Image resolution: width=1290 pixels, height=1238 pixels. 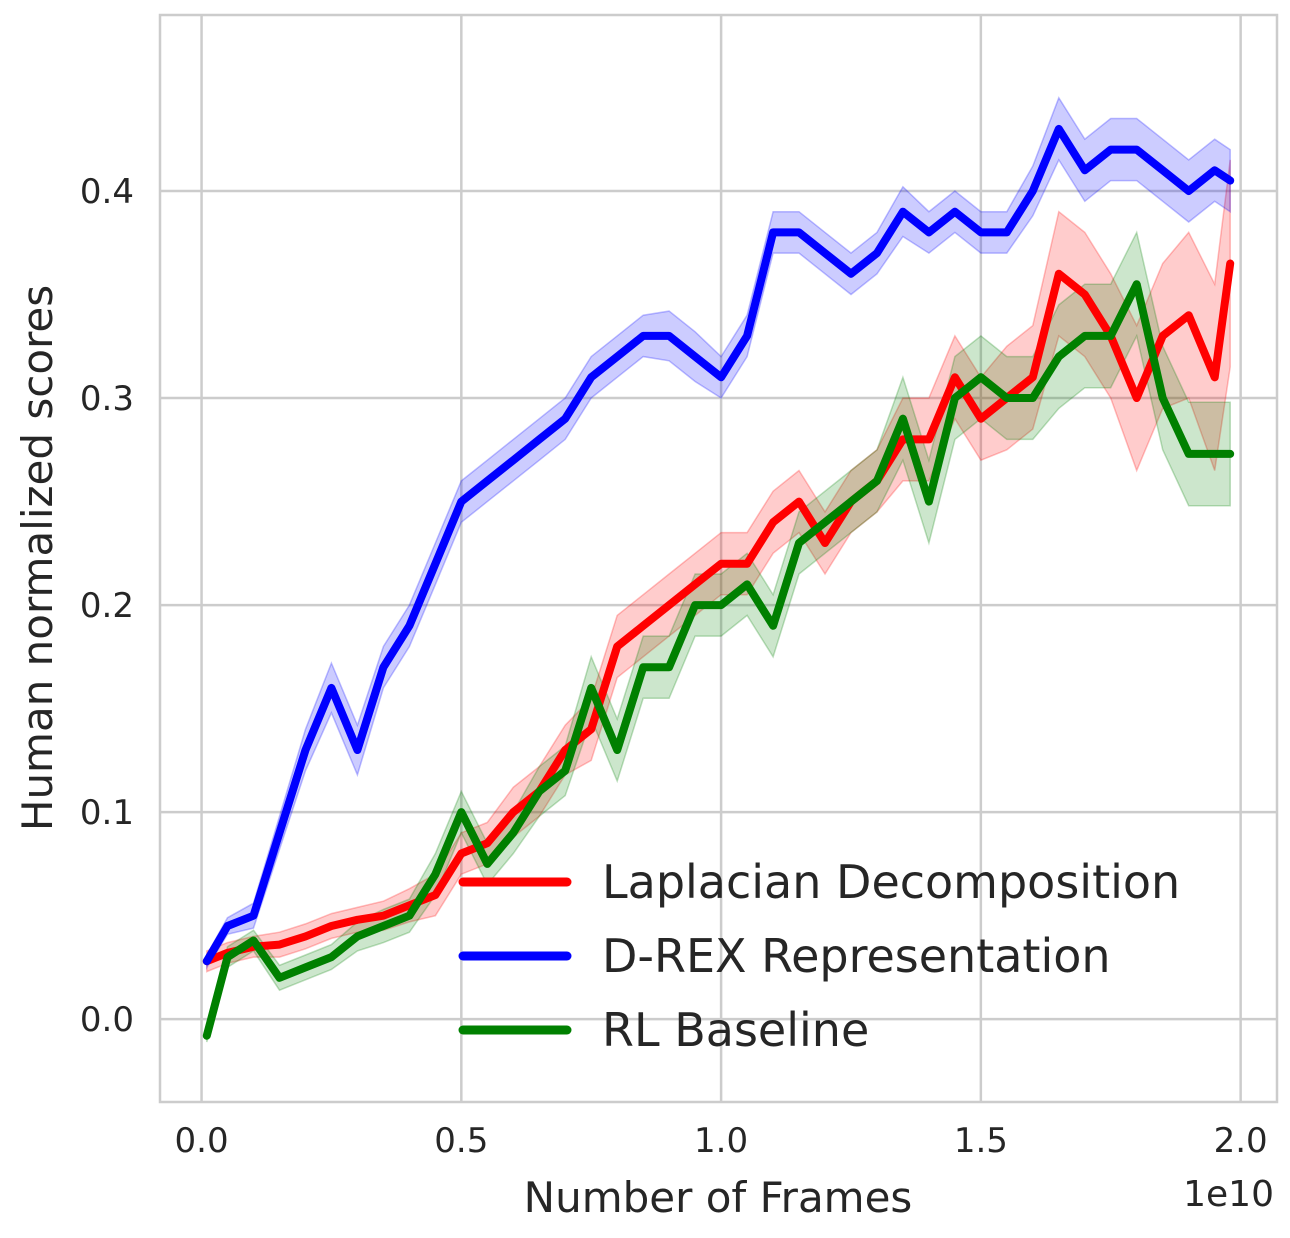 I want to click on y-tick-labels: 0.0 0.1 0.2 0.3 0.4, so click(x=107, y=606).